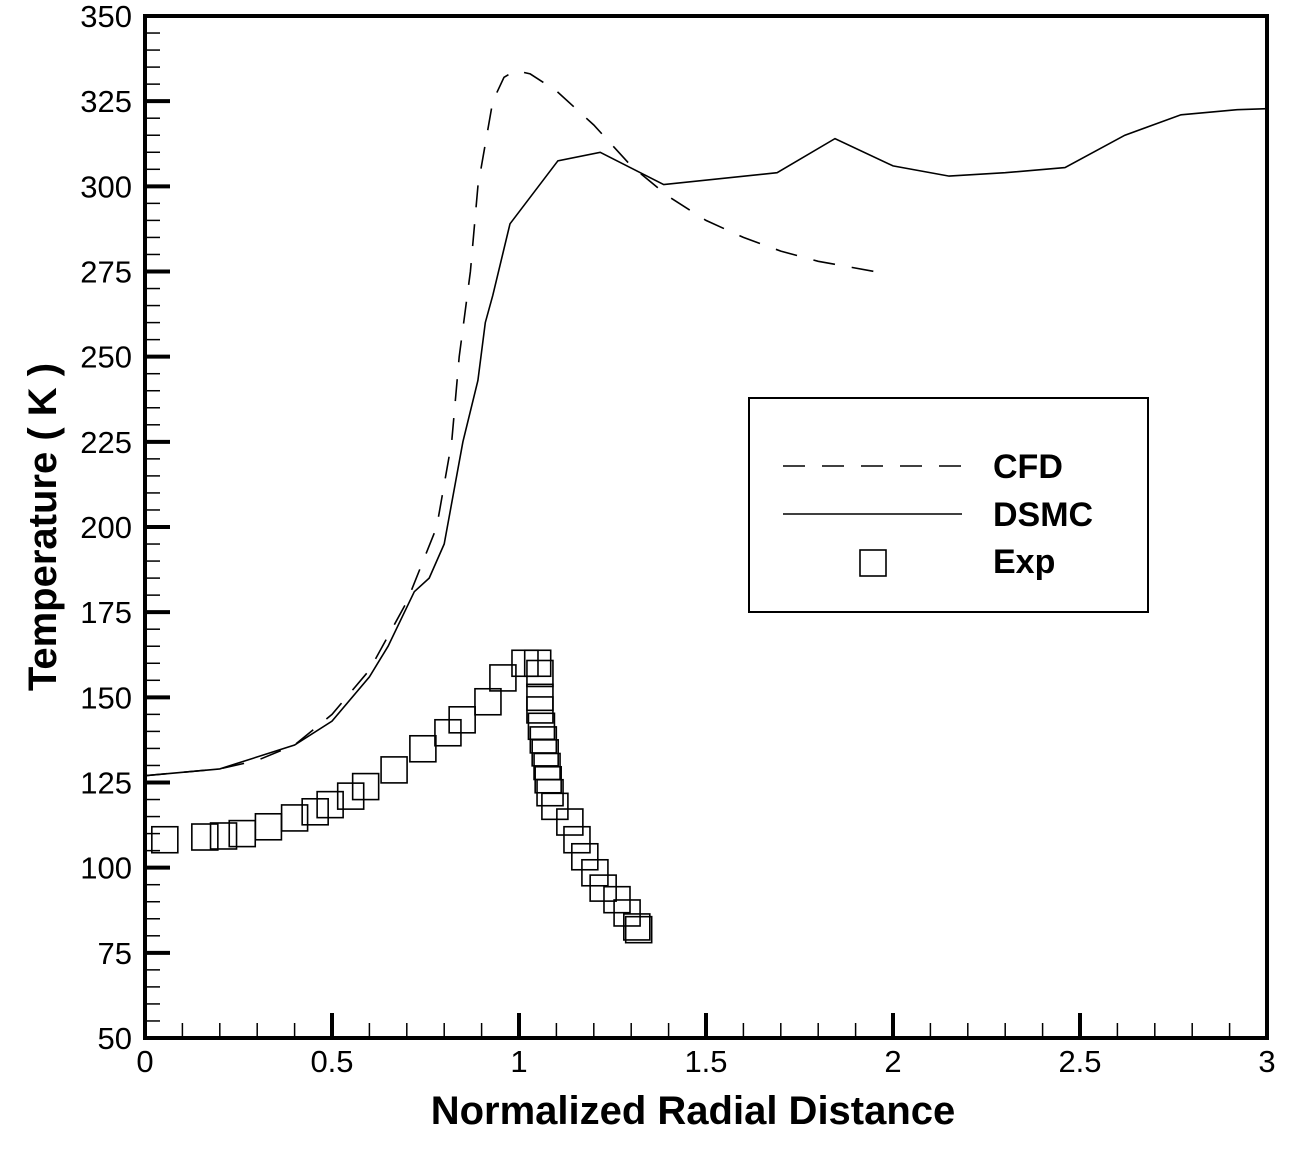  Describe the element at coordinates (106, 783) in the screenshot. I see `y-tick-label: 125` at that location.